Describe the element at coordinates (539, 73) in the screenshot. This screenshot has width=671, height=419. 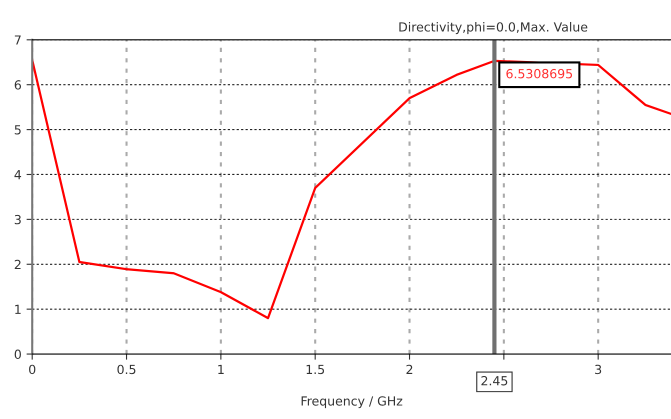
I see `annotation: 6.5308695` at that location.